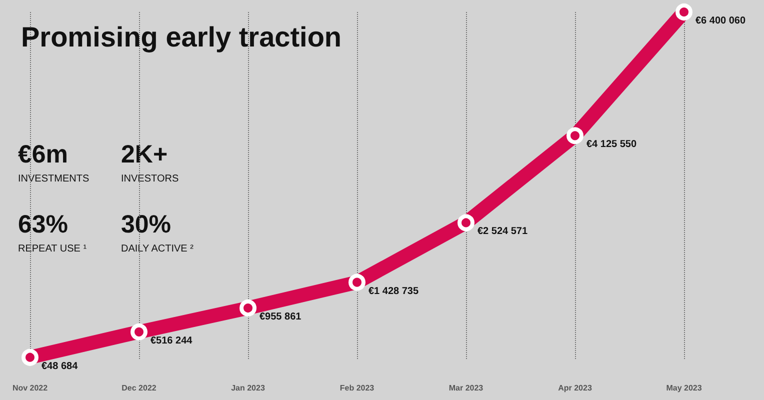  I want to click on x-tick-label: Dec 2022, so click(139, 388).